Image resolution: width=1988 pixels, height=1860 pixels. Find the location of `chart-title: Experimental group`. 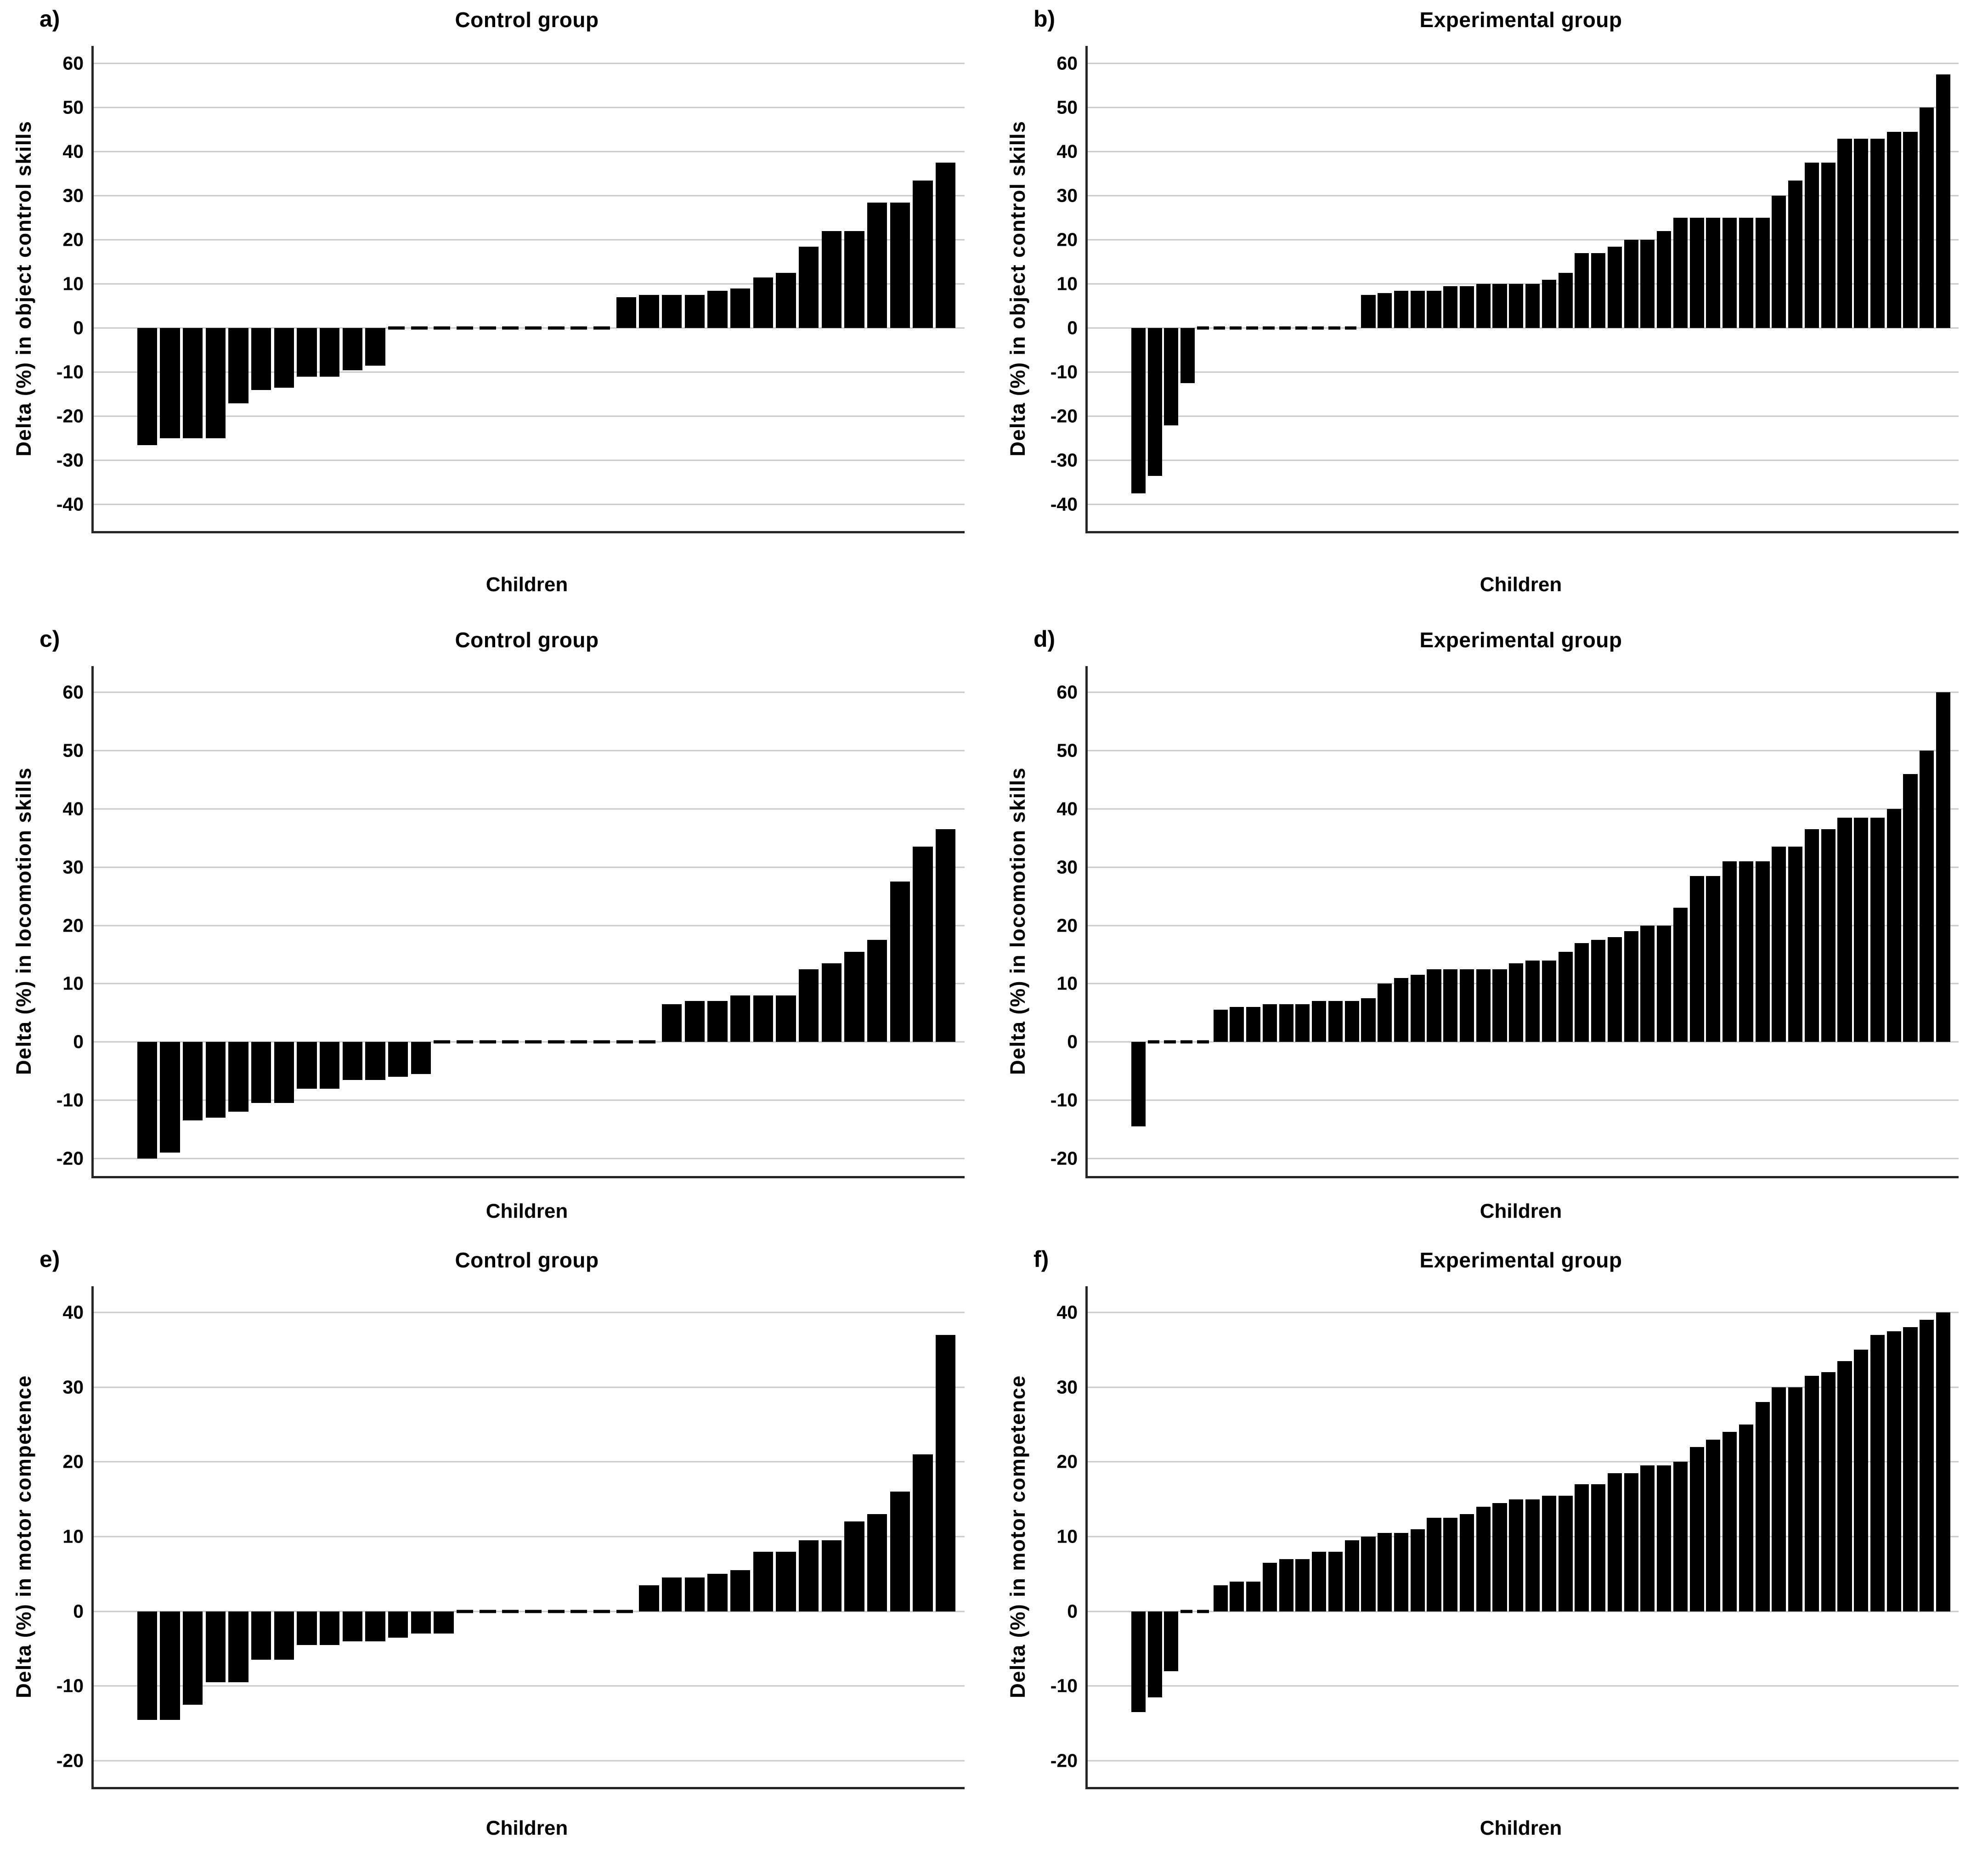

chart-title: Experimental group is located at coordinates (1520, 1260).